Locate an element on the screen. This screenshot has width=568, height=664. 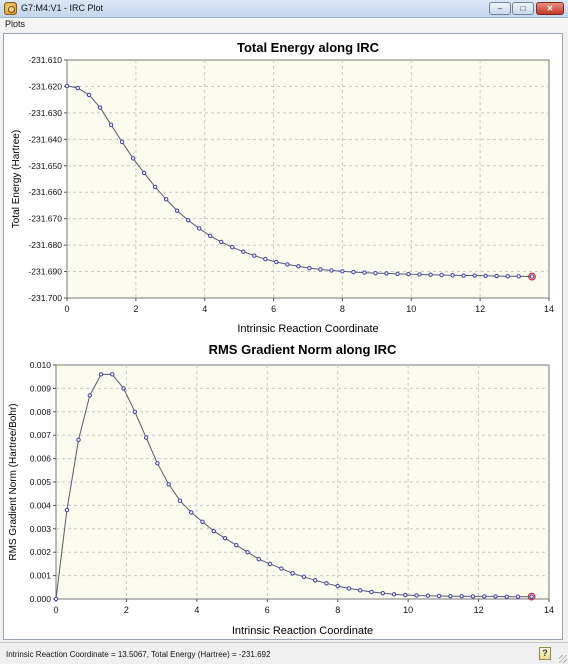
window-title: G7:M4:V1 - IRC Plot is located at coordinates (62, 8).